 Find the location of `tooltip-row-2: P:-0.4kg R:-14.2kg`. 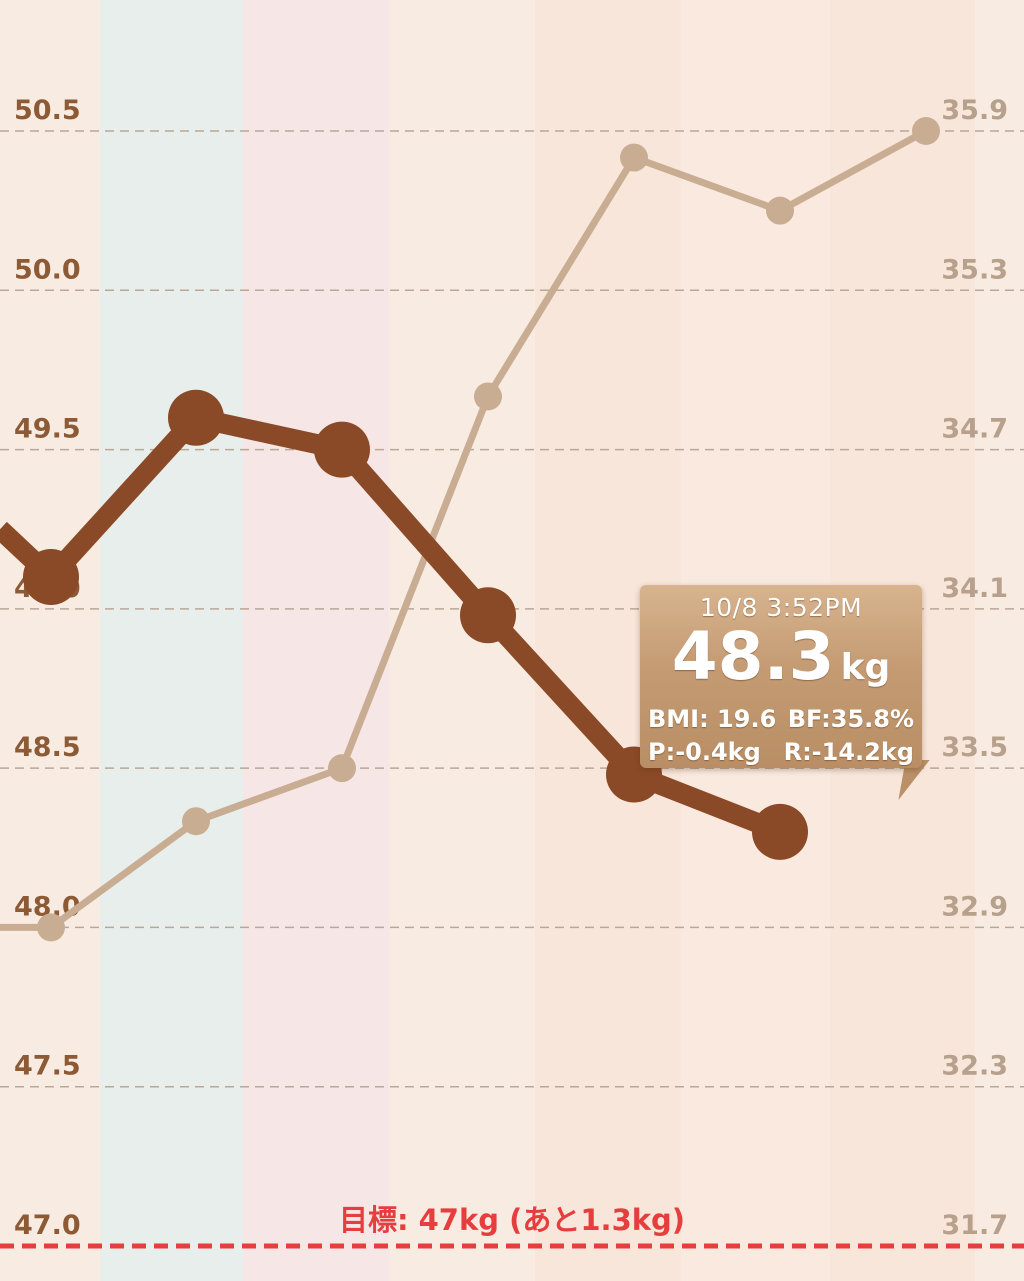

tooltip-row-2: P:-0.4kg R:-14.2kg is located at coordinates (781, 752).